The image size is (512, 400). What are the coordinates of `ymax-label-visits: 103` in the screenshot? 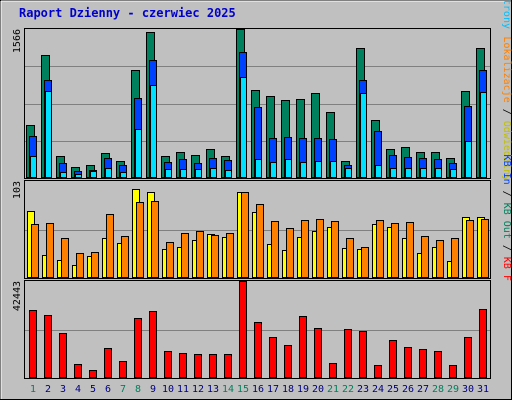 It's located at (17, 190).